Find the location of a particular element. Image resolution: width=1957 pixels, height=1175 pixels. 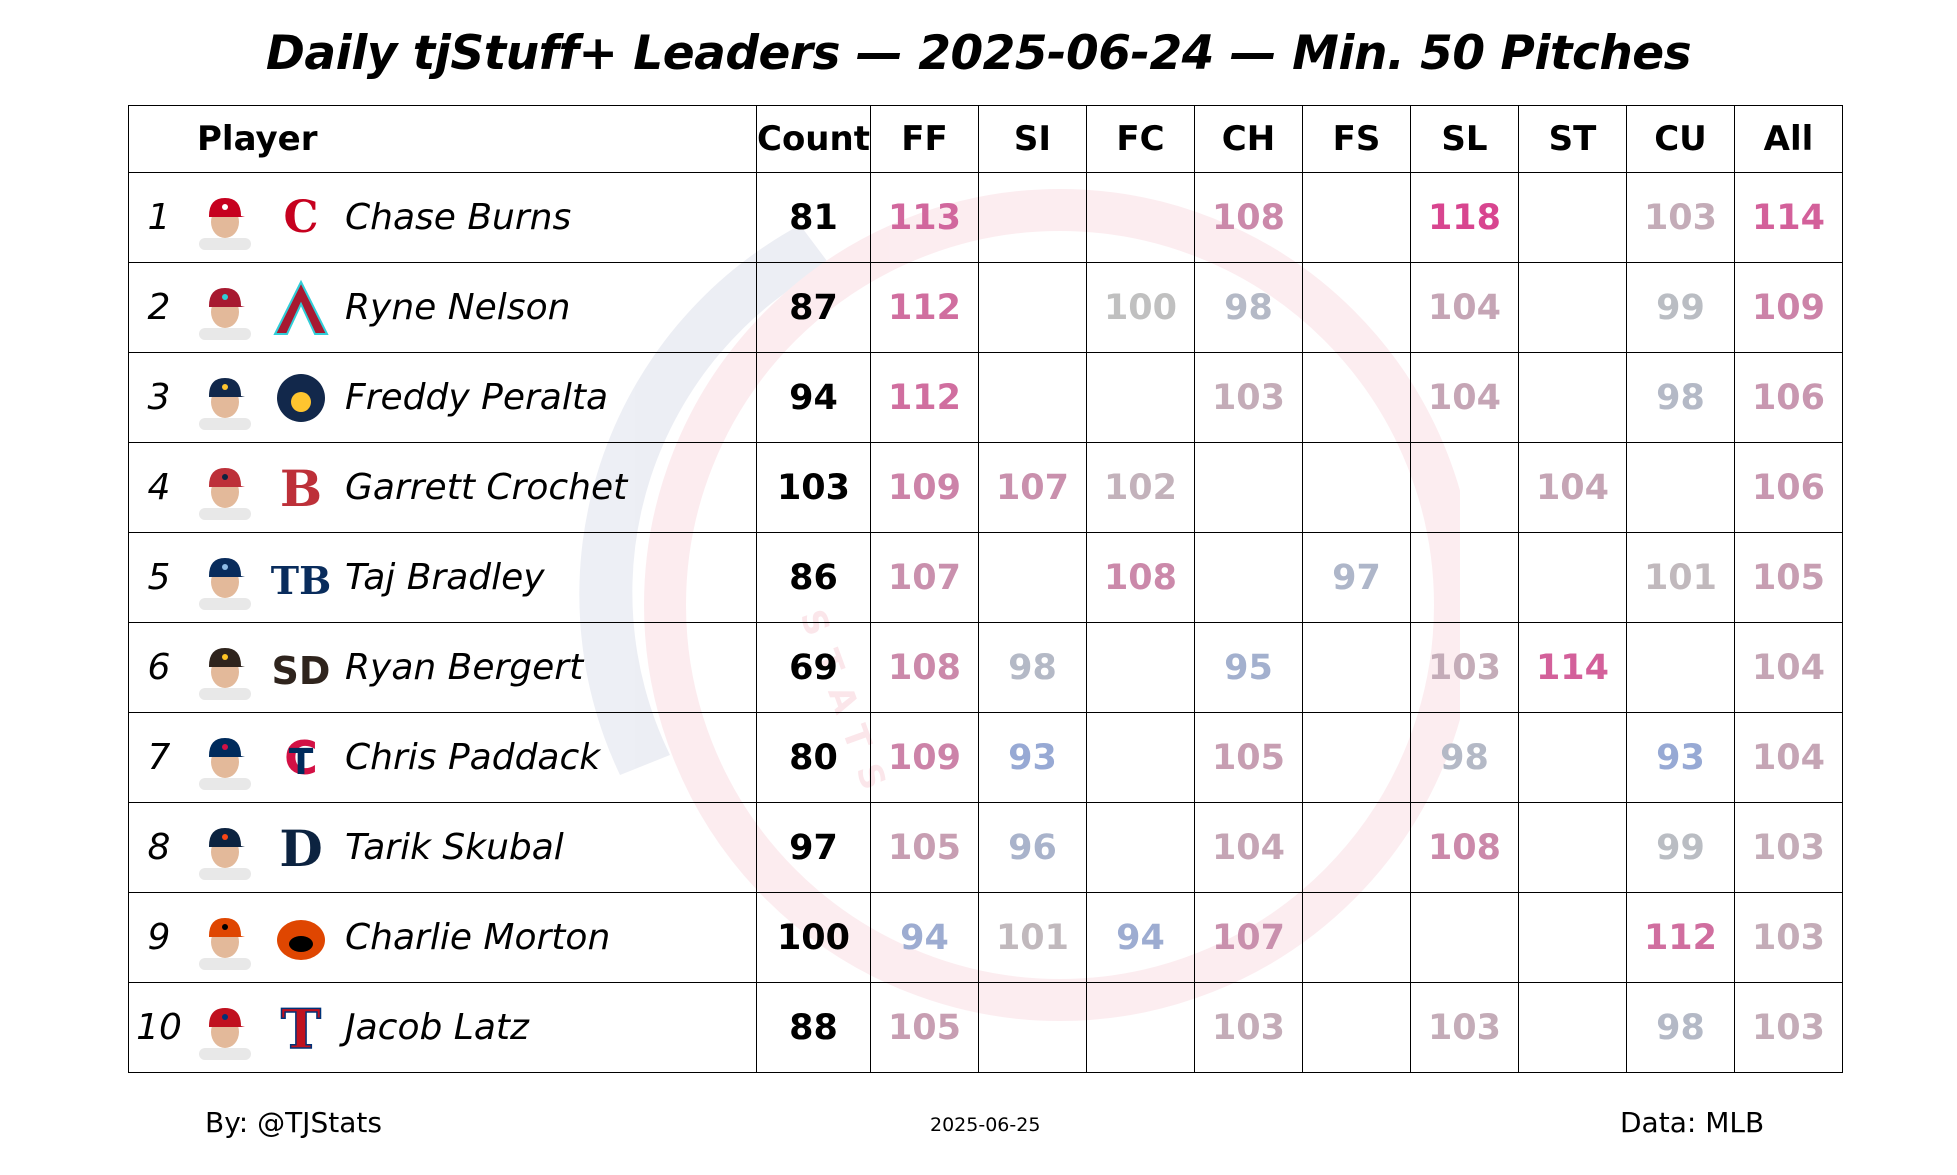

team-logo-icon: TB is located at coordinates (301, 580).